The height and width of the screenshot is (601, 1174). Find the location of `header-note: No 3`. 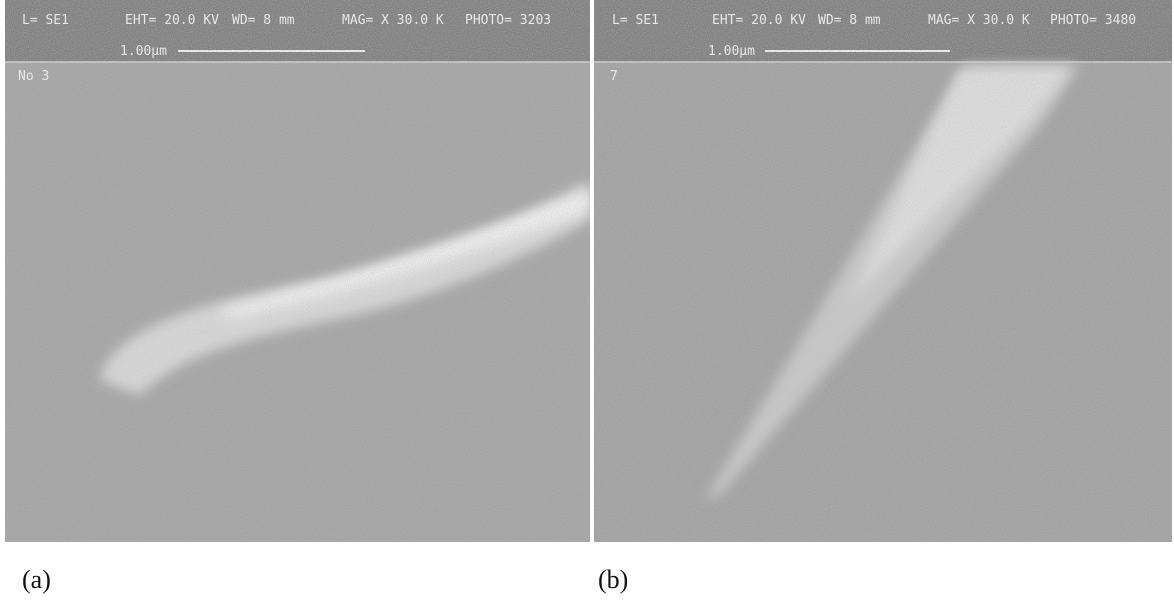

header-note: No 3 is located at coordinates (33, 76).